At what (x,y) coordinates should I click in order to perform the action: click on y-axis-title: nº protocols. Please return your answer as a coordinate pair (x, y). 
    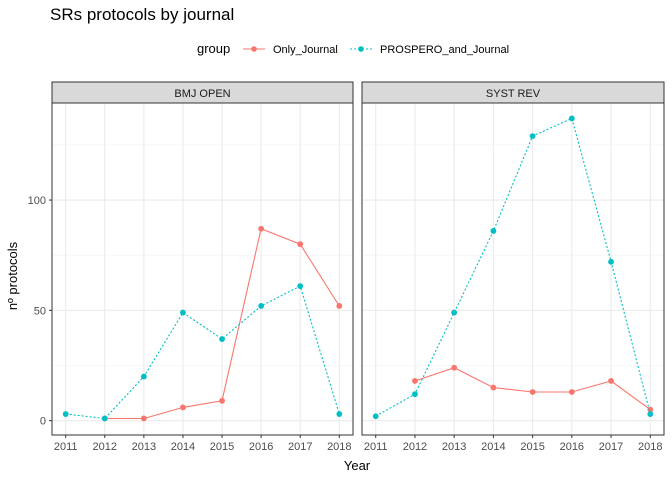
    Looking at the image, I should click on (12, 275).